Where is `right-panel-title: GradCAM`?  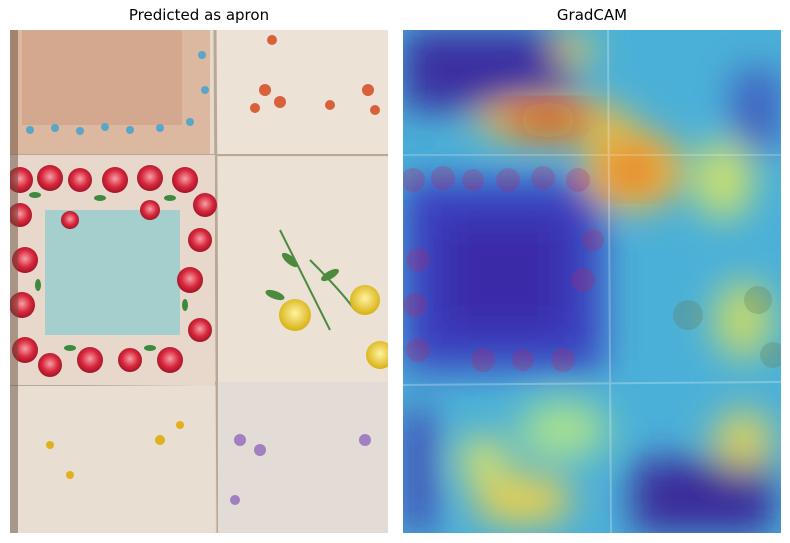 right-panel-title: GradCAM is located at coordinates (592, 15).